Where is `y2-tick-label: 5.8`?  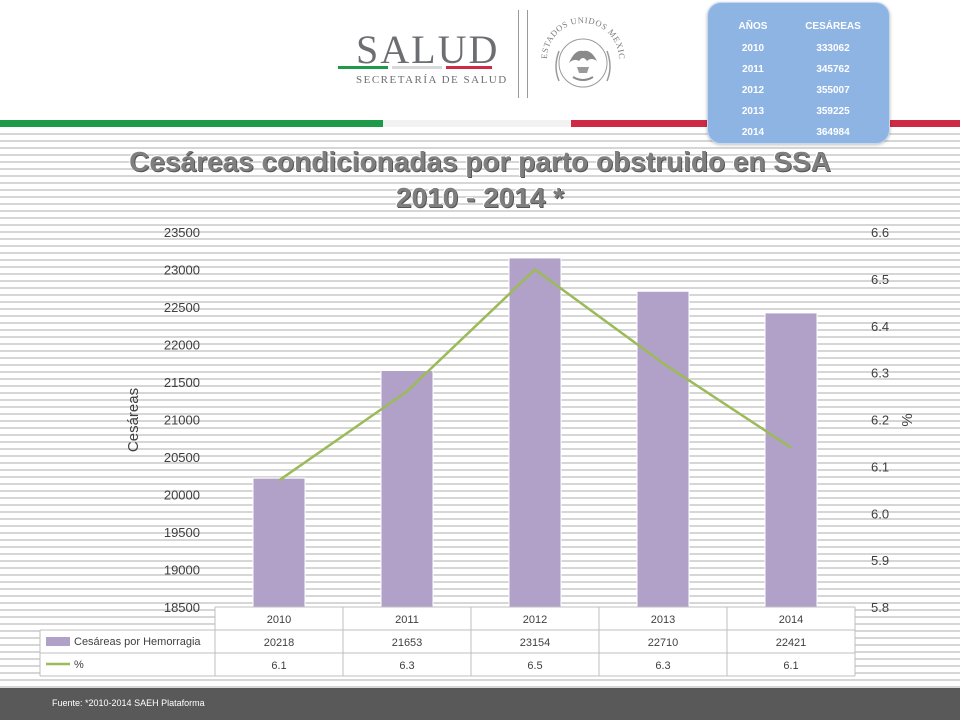
y2-tick-label: 5.8 is located at coordinates (880, 607).